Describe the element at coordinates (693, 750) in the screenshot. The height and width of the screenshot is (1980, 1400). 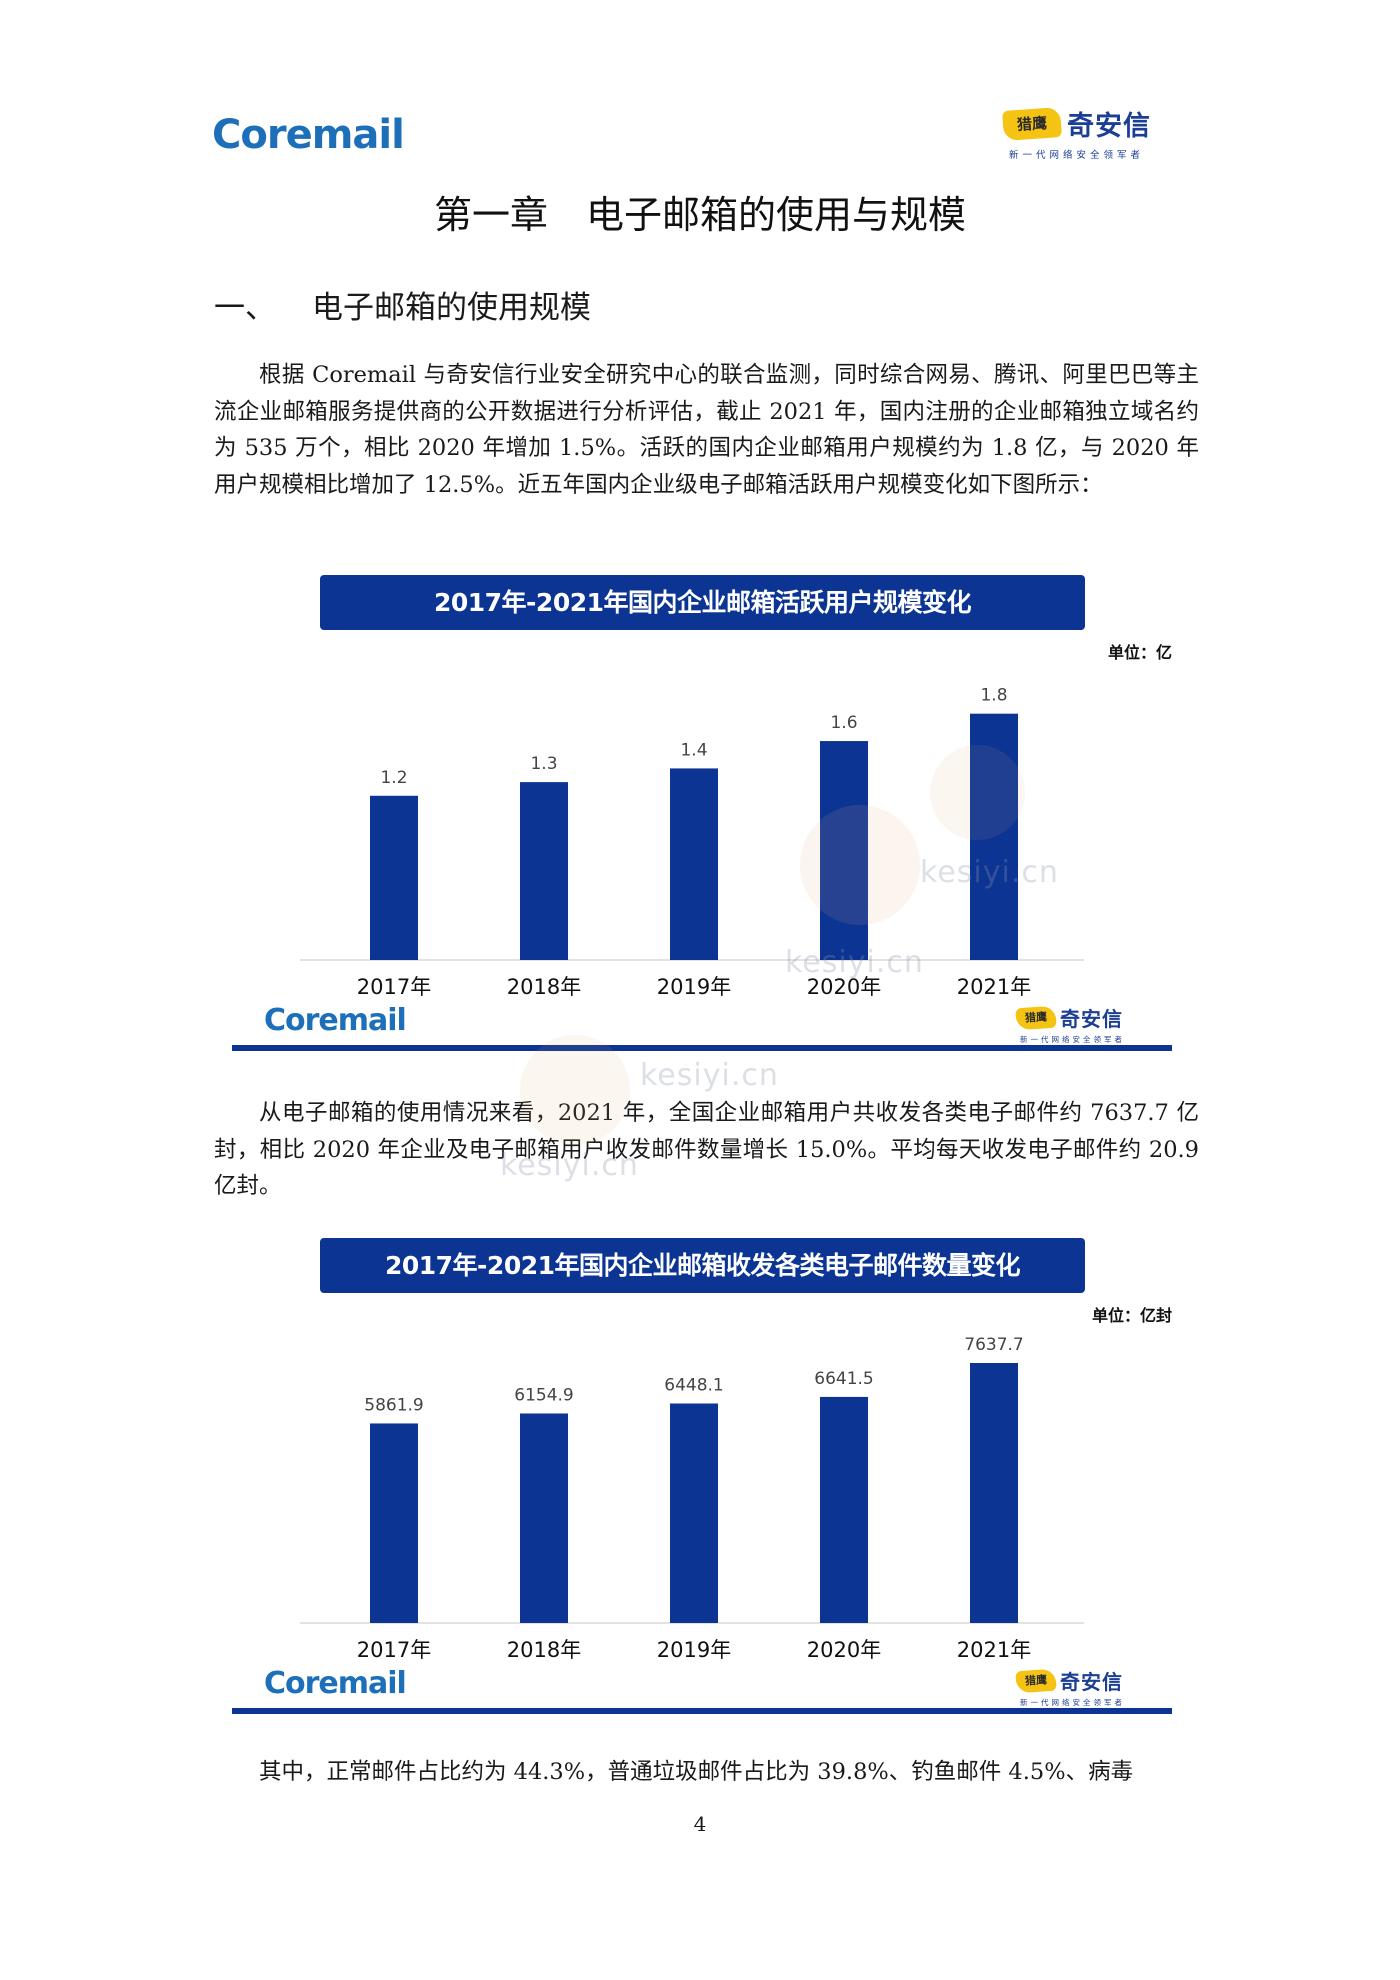
I see `data-label-2: 1.4` at that location.